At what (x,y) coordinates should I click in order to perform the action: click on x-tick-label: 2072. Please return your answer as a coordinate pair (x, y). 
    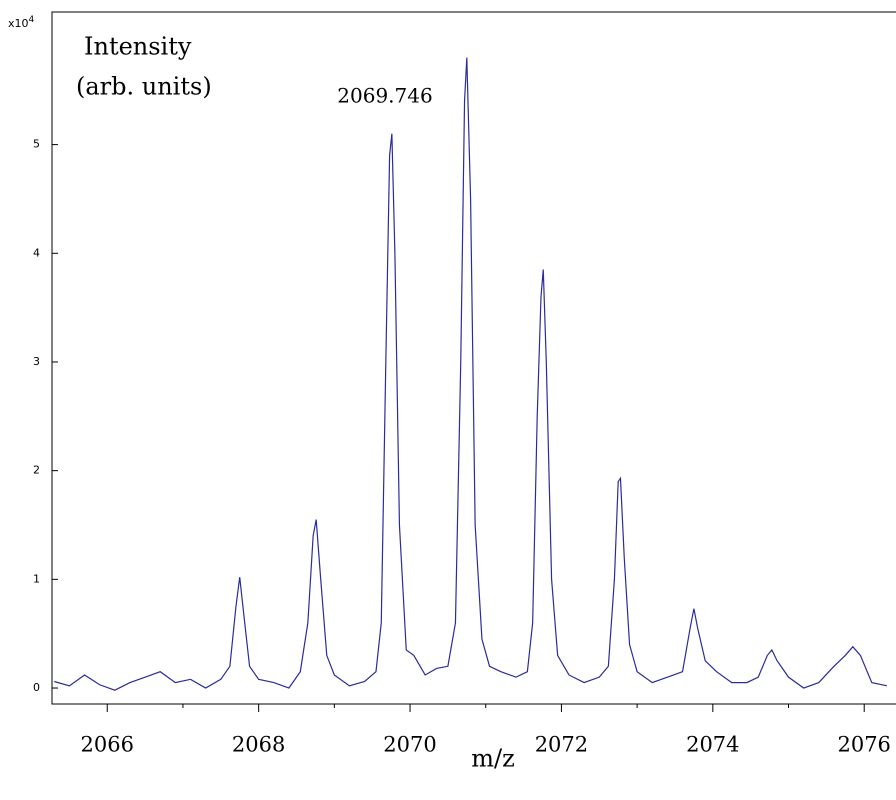
    Looking at the image, I should click on (561, 745).